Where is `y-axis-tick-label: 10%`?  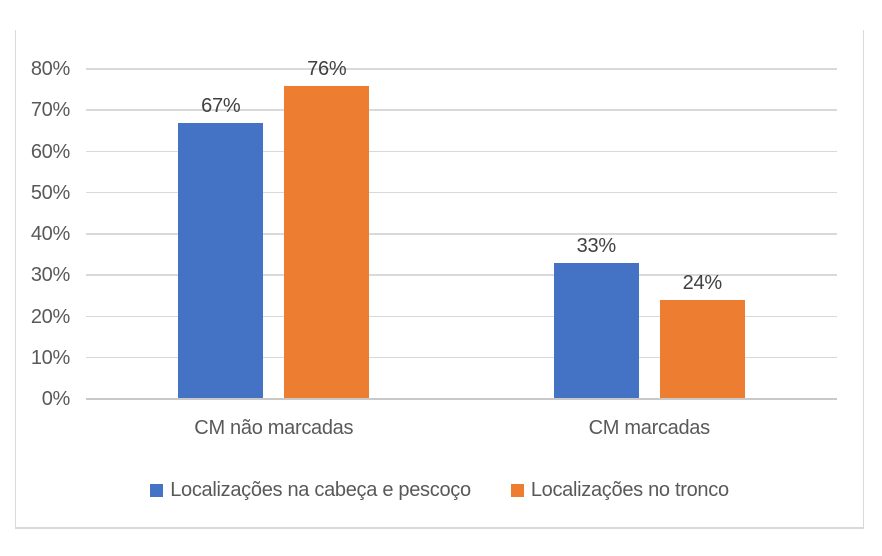 y-axis-tick-label: 10% is located at coordinates (50, 357).